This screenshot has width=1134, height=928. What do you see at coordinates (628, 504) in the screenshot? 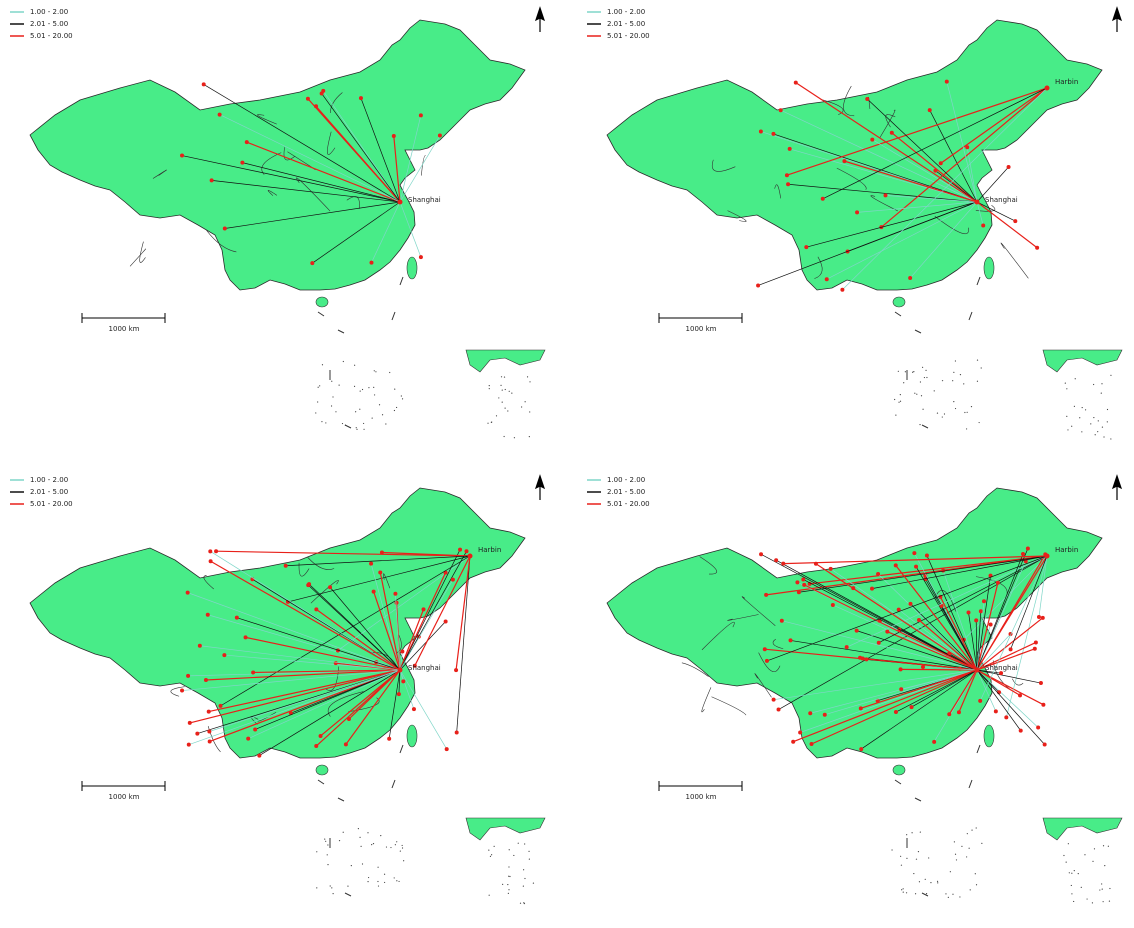
I see `legend-label: 5.01 - 20.00` at bounding box center [628, 504].